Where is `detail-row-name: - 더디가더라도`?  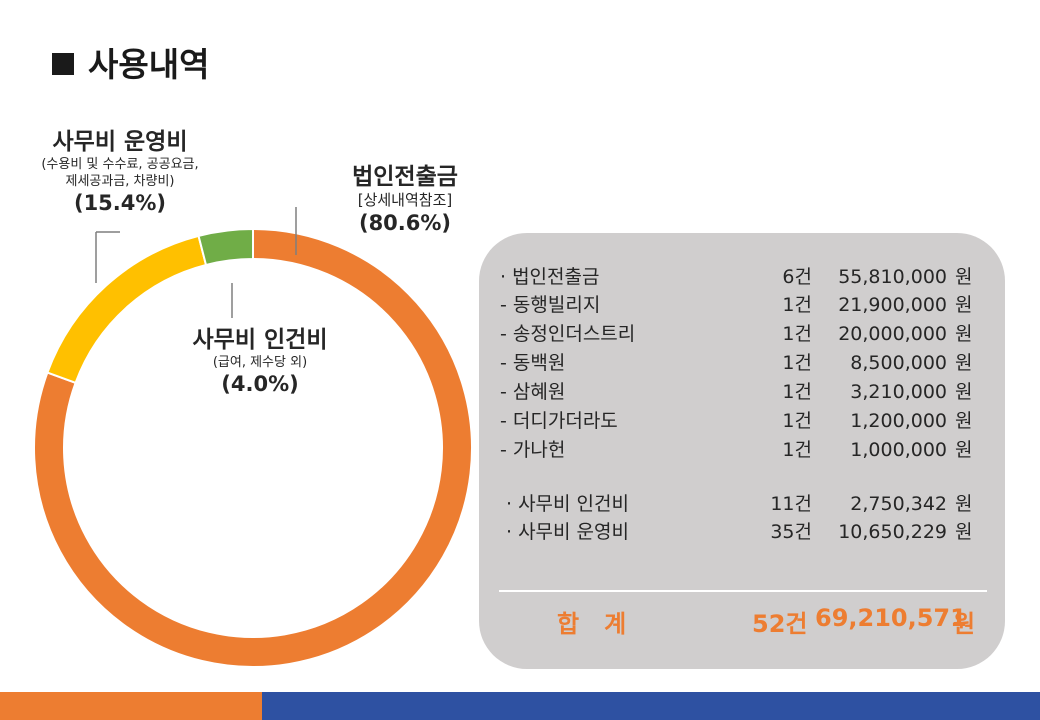
detail-row-name: - 더디가더라도 is located at coordinates (559, 421).